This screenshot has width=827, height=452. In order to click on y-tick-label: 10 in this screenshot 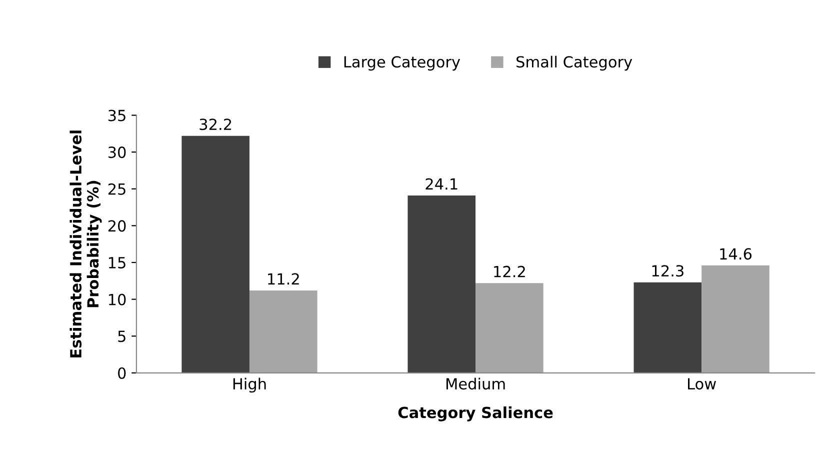, I will do `click(117, 300)`.